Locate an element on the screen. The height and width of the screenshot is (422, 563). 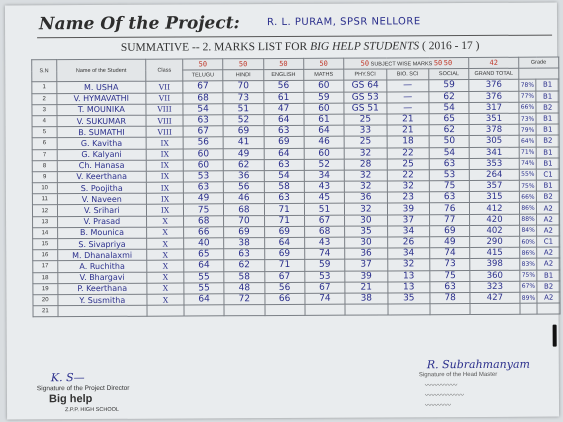
cell-english: 64 is located at coordinates (284, 243).